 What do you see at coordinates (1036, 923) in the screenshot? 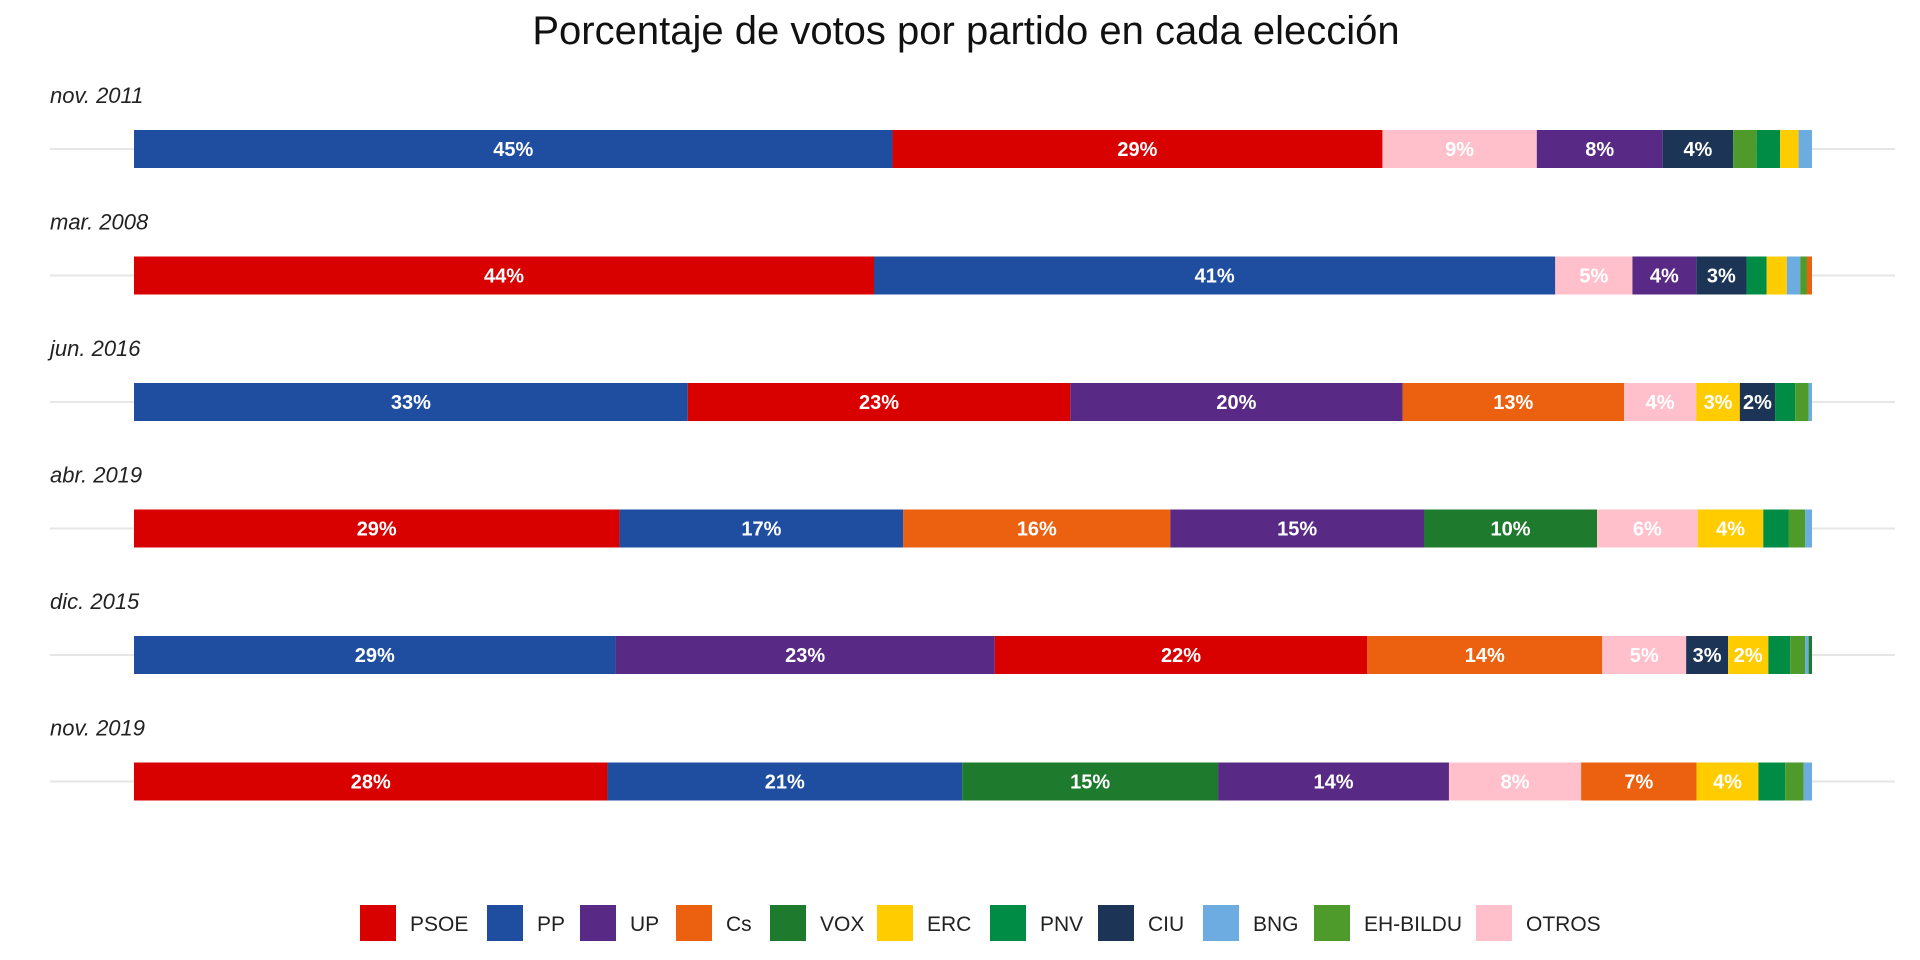
I see `legend-item-pnv: PNV` at bounding box center [1036, 923].